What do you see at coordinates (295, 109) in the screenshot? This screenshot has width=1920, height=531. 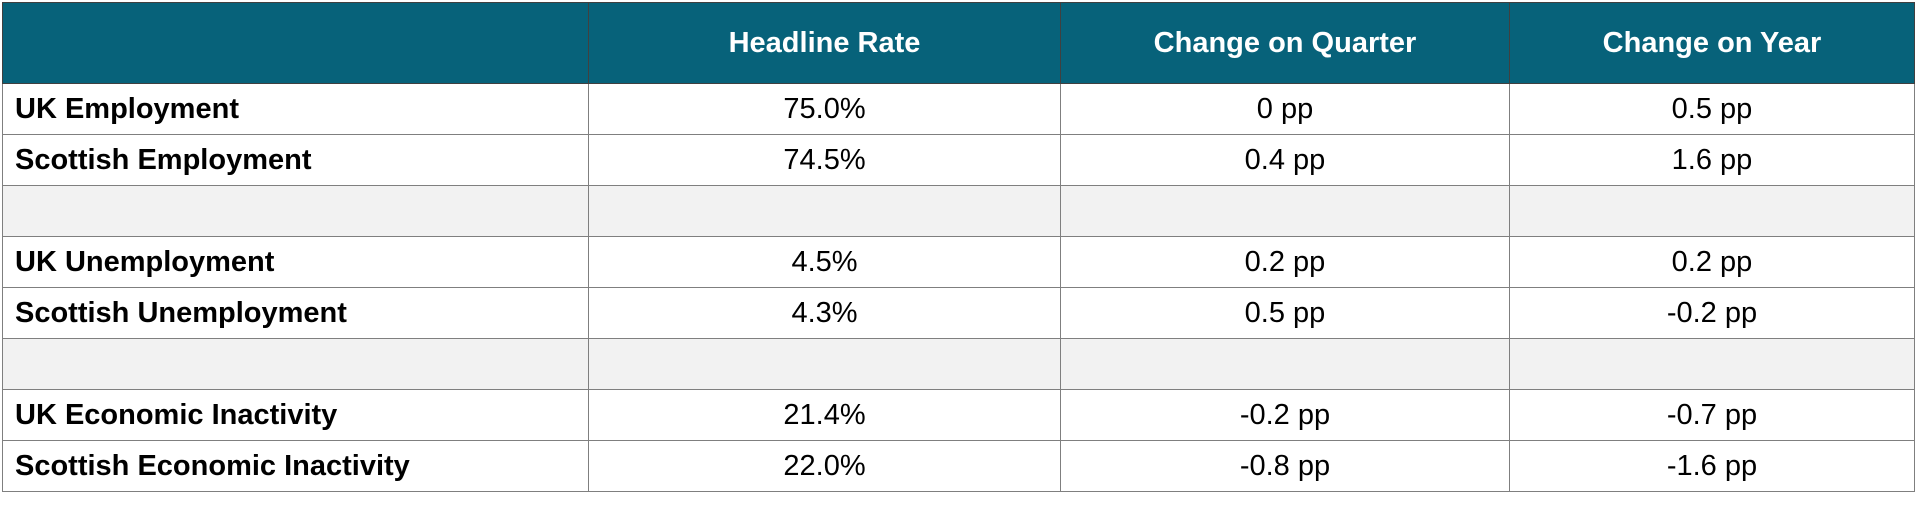 I see `row-label: UK Employment` at bounding box center [295, 109].